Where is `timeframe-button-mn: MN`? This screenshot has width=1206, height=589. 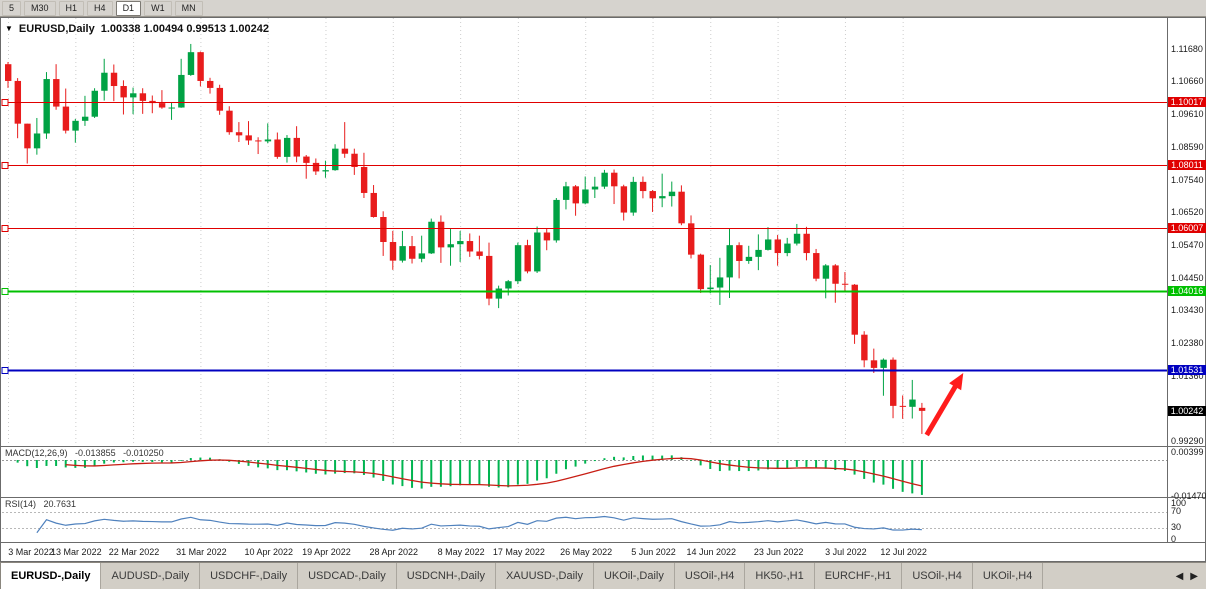
timeframe-button-mn: MN is located at coordinates (188, 8).